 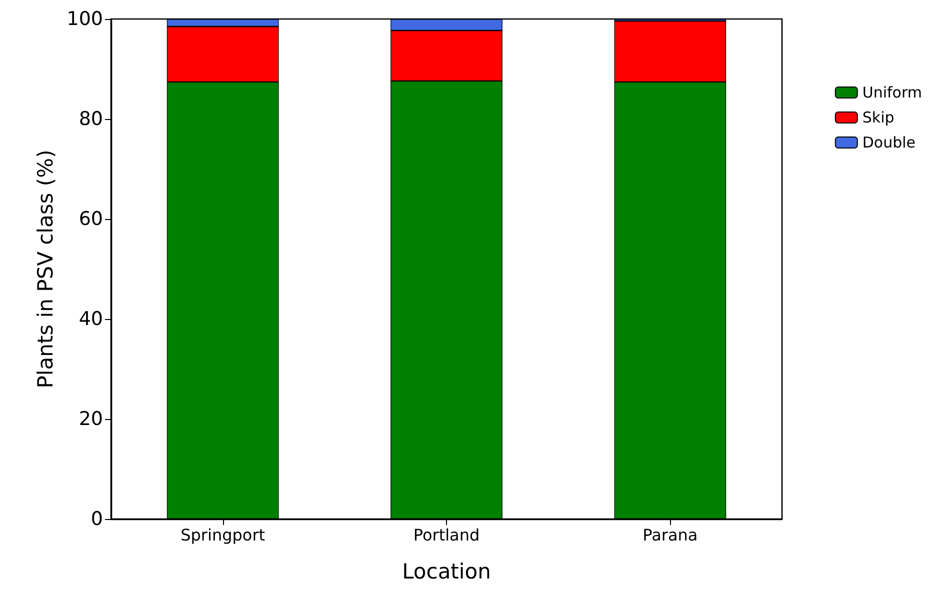 I want to click on y-tick-label: 0, so click(x=96, y=519).